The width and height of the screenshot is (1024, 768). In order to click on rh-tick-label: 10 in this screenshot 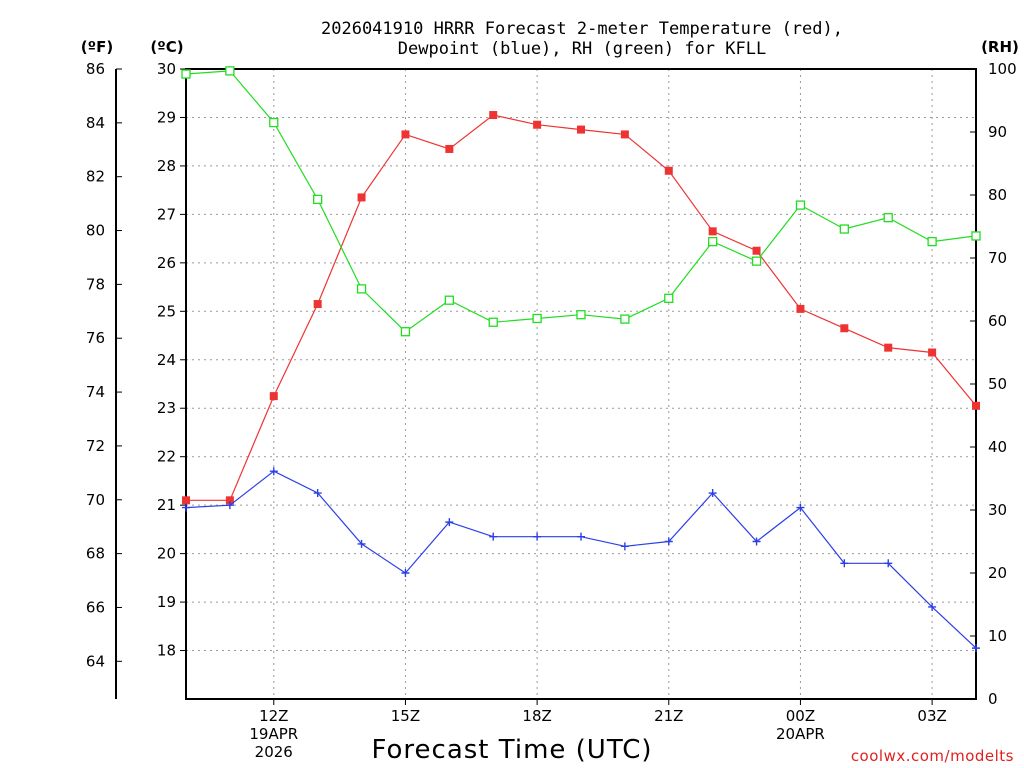, I will do `click(997, 636)`.